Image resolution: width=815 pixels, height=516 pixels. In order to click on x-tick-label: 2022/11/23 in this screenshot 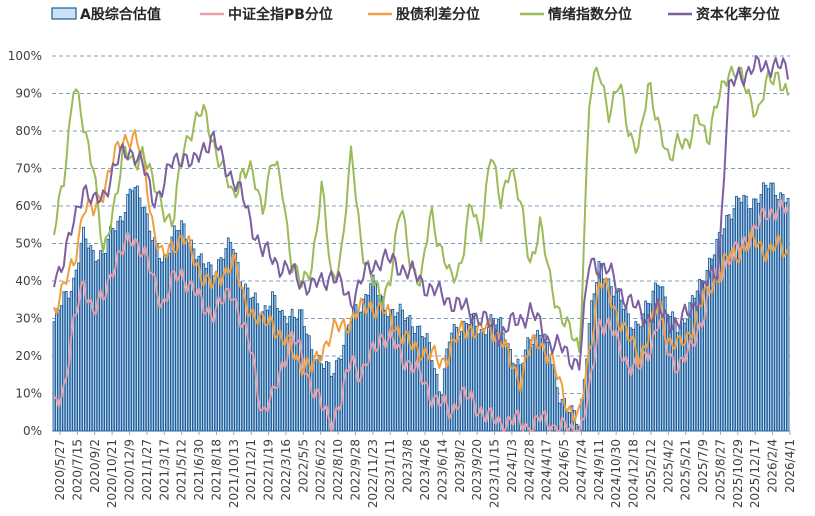, I will do `click(373, 473)`.